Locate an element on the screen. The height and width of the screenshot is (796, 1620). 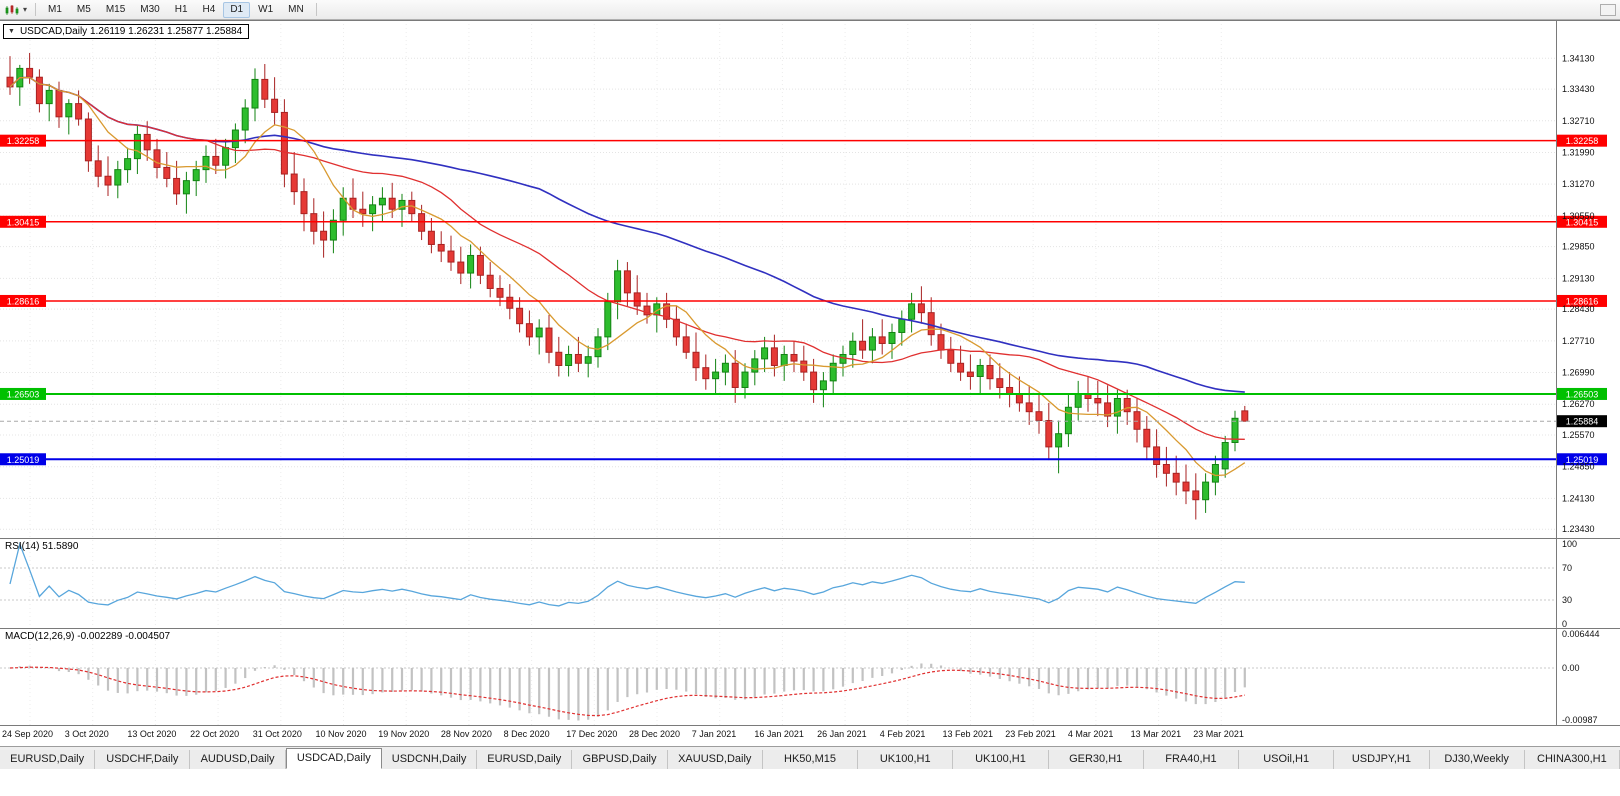
chart-tab: USDCAD,Daily is located at coordinates (333, 758).